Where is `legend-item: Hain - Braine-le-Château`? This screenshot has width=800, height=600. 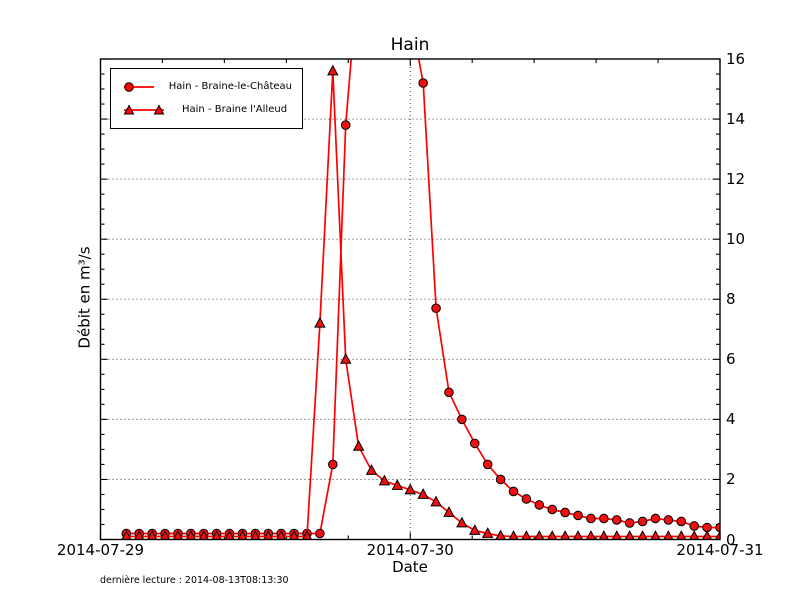
legend-item: Hain - Braine-le-Château is located at coordinates (206, 87).